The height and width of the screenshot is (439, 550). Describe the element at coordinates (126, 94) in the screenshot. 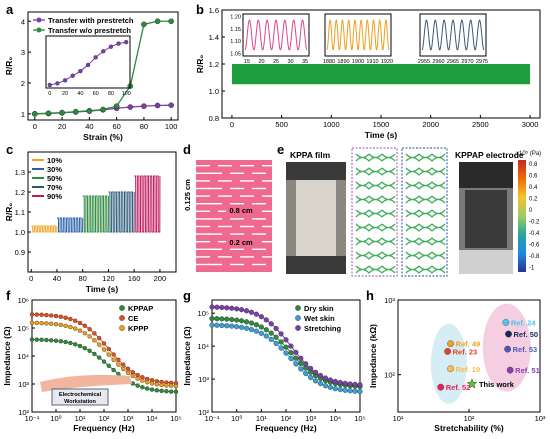

I see `a-inset-xtick: 100` at that location.